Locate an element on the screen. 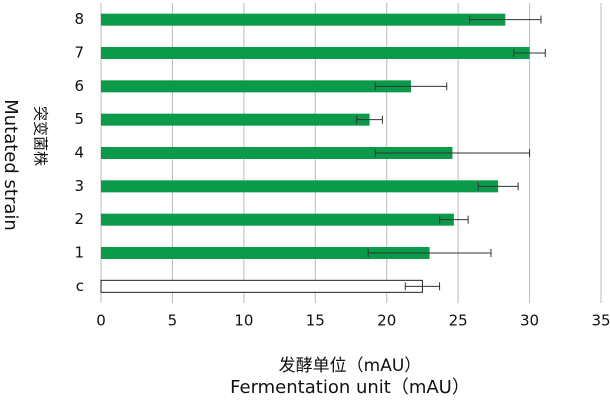 The height and width of the screenshot is (400, 610). y-tick-label: 7 is located at coordinates (79, 53).